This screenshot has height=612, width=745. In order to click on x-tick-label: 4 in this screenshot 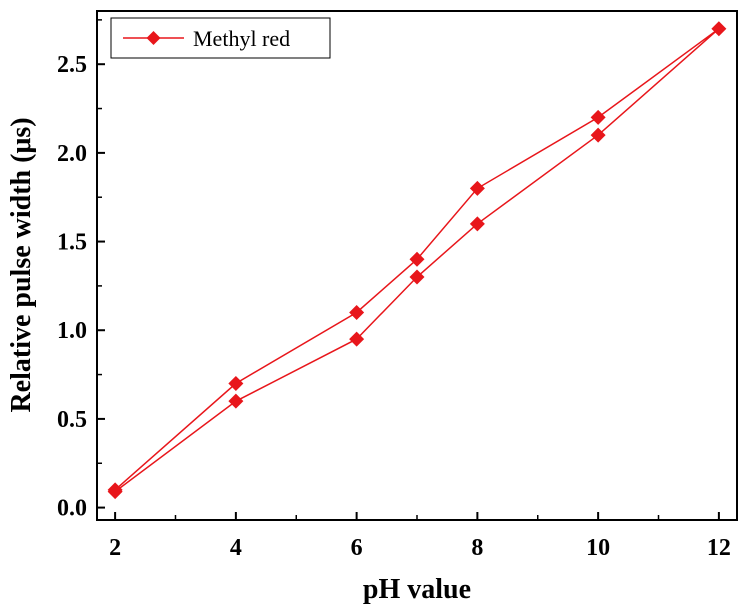, I will do `click(236, 548)`.